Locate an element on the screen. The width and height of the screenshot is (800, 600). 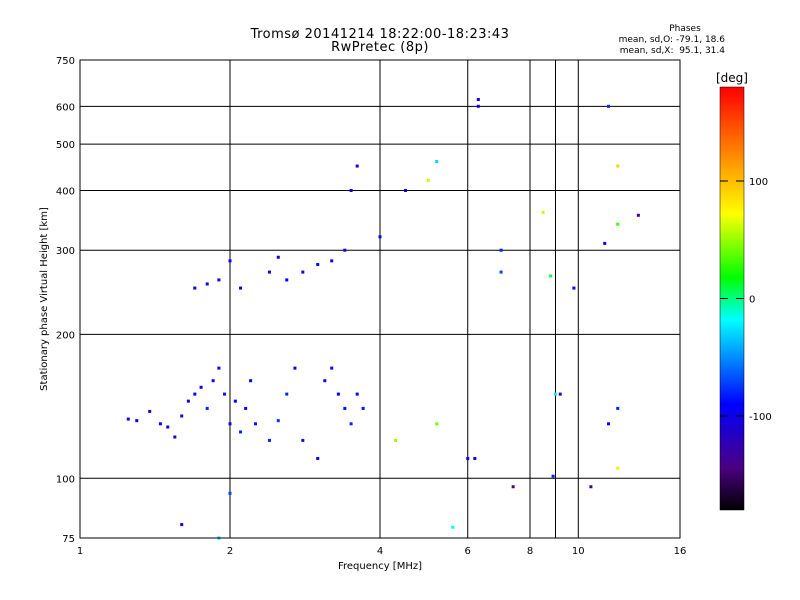
x-tick-label: 4 is located at coordinates (380, 551).